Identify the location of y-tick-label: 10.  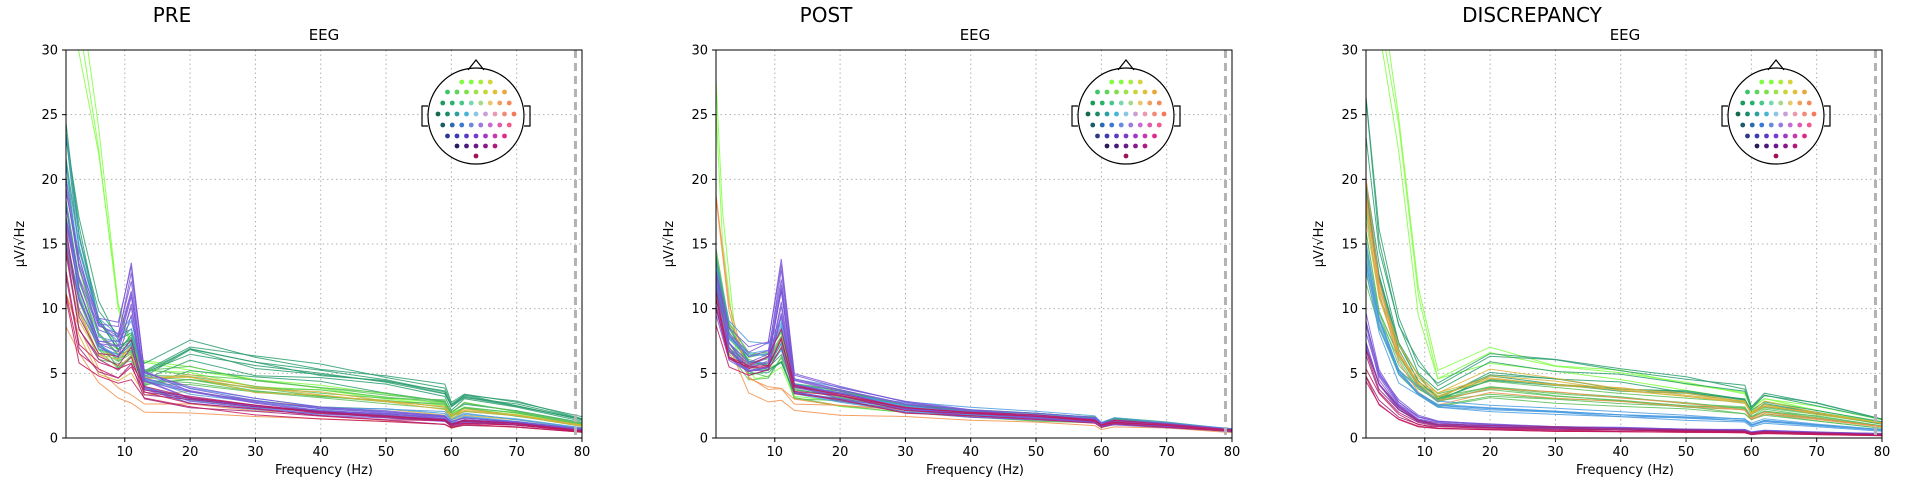
(49, 309).